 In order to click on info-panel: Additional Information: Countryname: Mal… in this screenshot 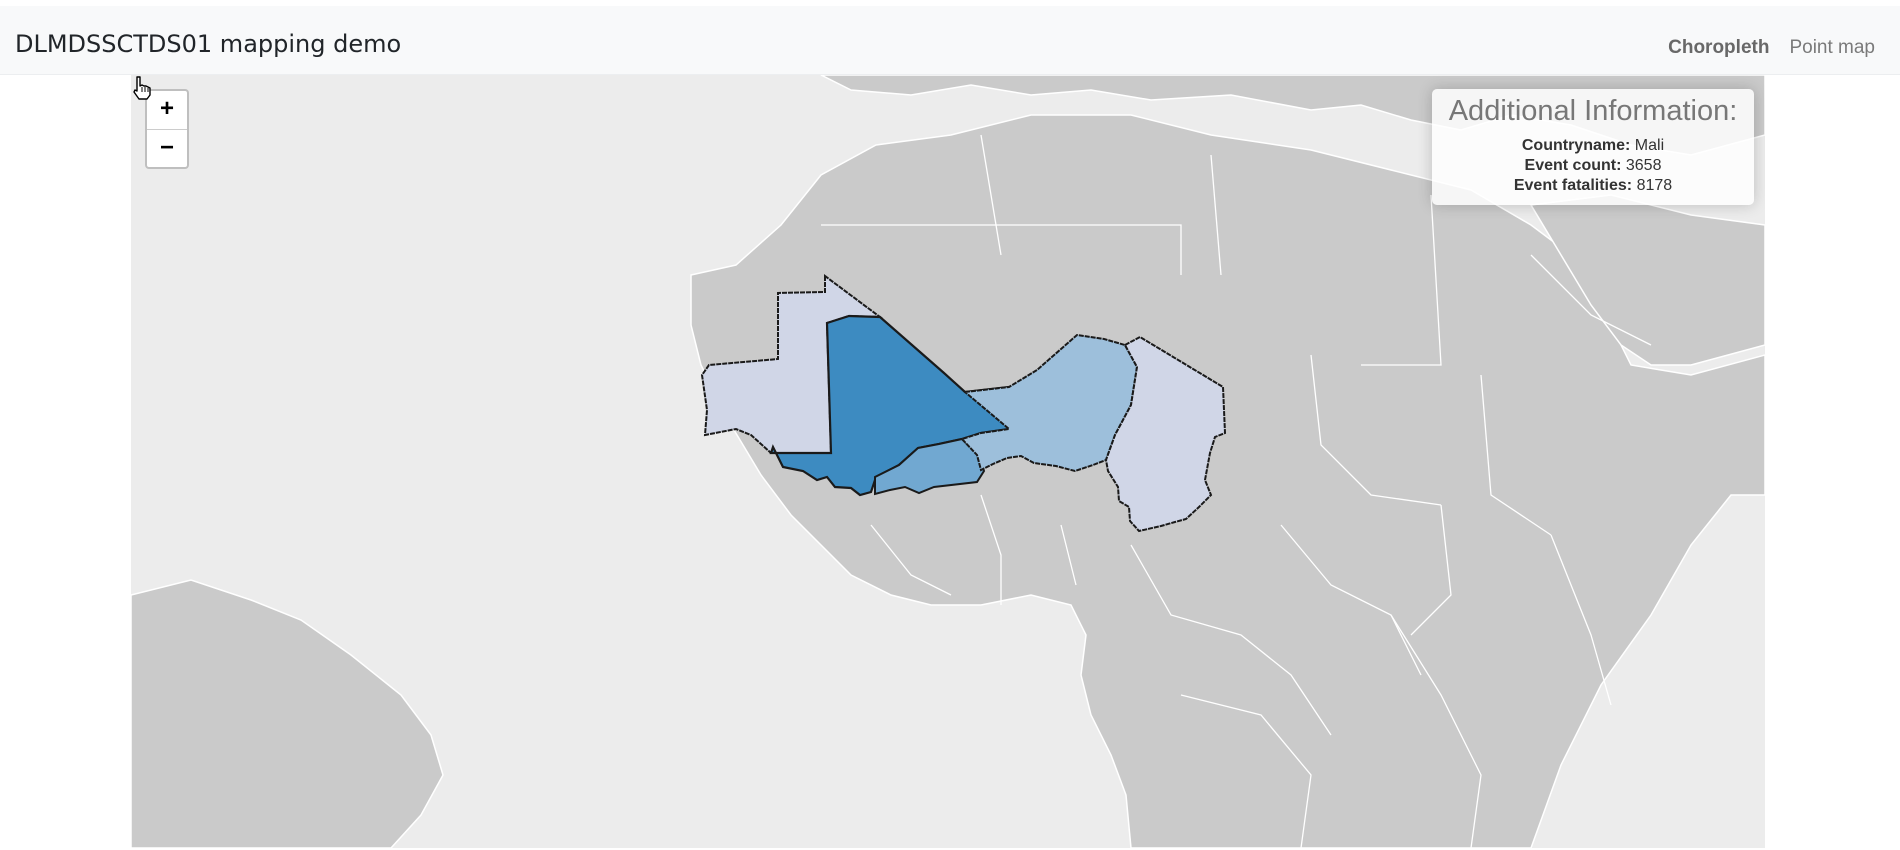, I will do `click(1593, 147)`.